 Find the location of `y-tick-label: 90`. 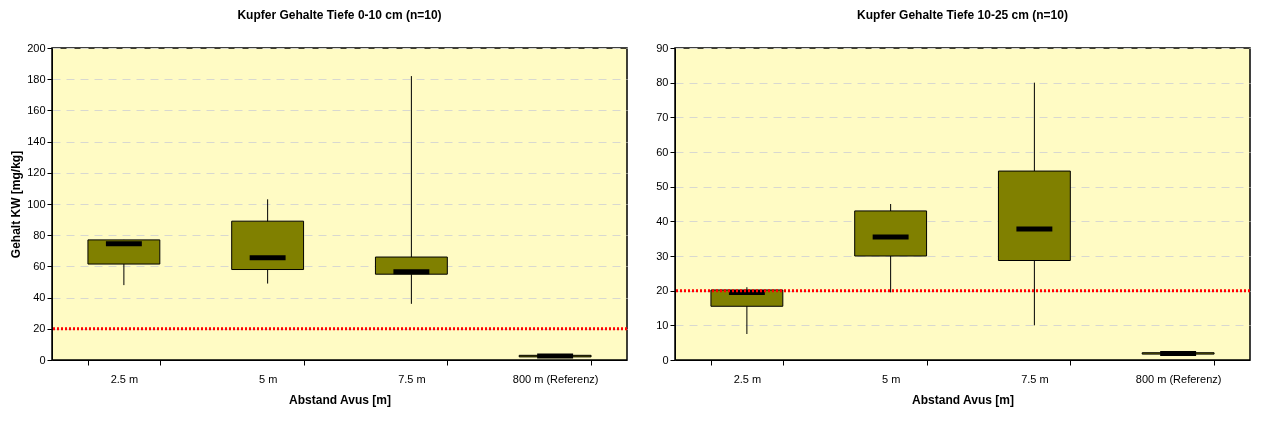

y-tick-label: 90 is located at coordinates (662, 47).